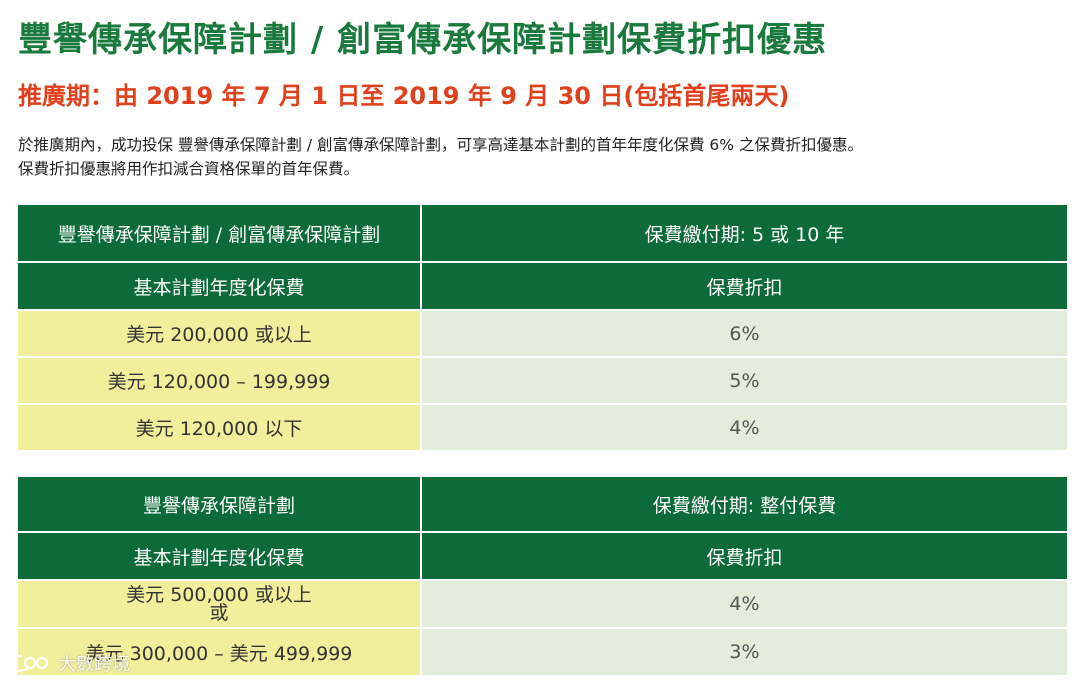 The image size is (1080, 685). I want to click on premium-amount: 美元 300,000 – 美元 499,999, so click(220, 652).